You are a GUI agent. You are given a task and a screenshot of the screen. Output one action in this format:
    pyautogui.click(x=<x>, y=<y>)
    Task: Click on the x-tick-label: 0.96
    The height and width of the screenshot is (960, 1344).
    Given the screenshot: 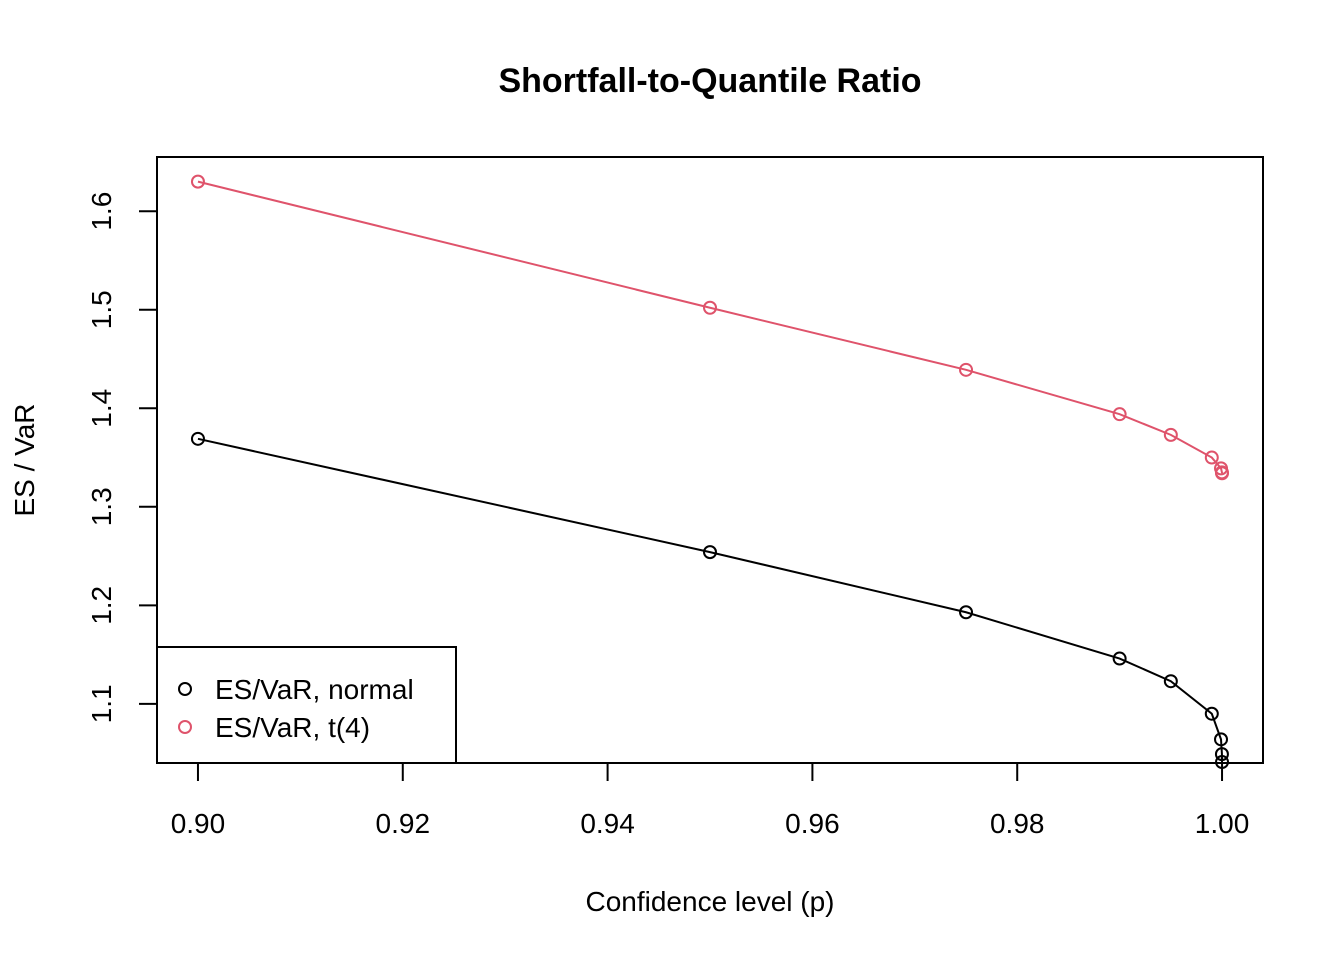 What is the action you would take?
    pyautogui.click(x=812, y=823)
    